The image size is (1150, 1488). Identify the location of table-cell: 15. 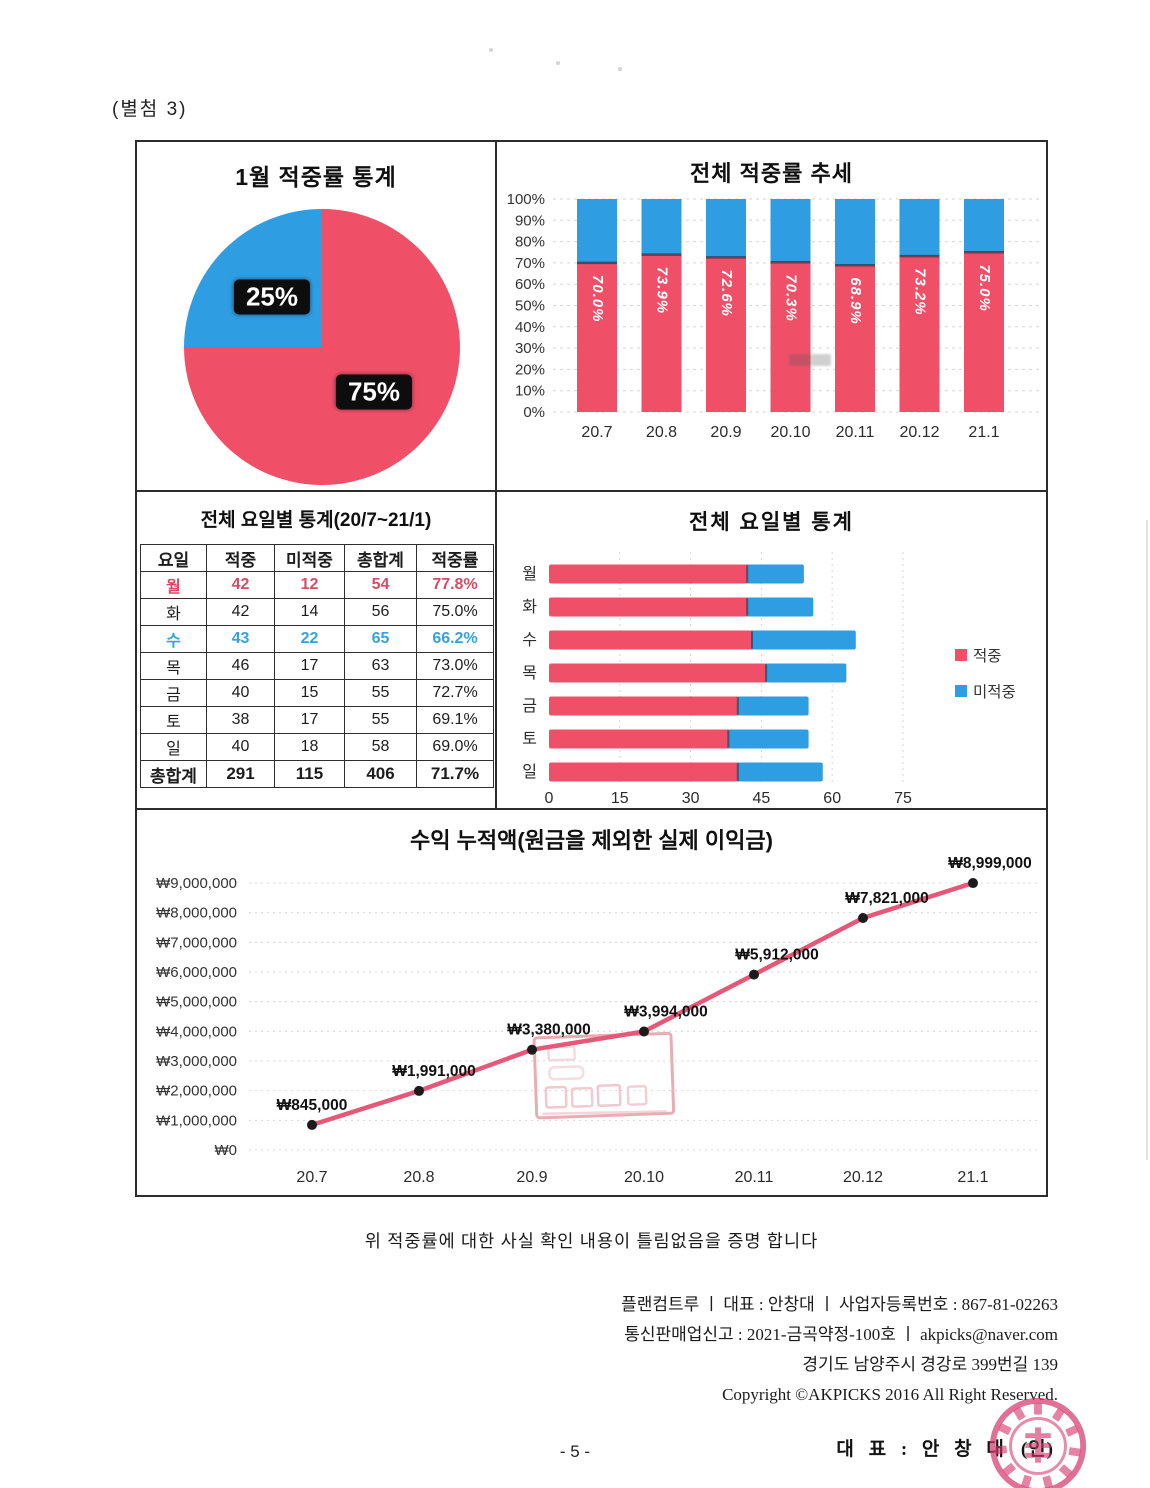
(309, 693).